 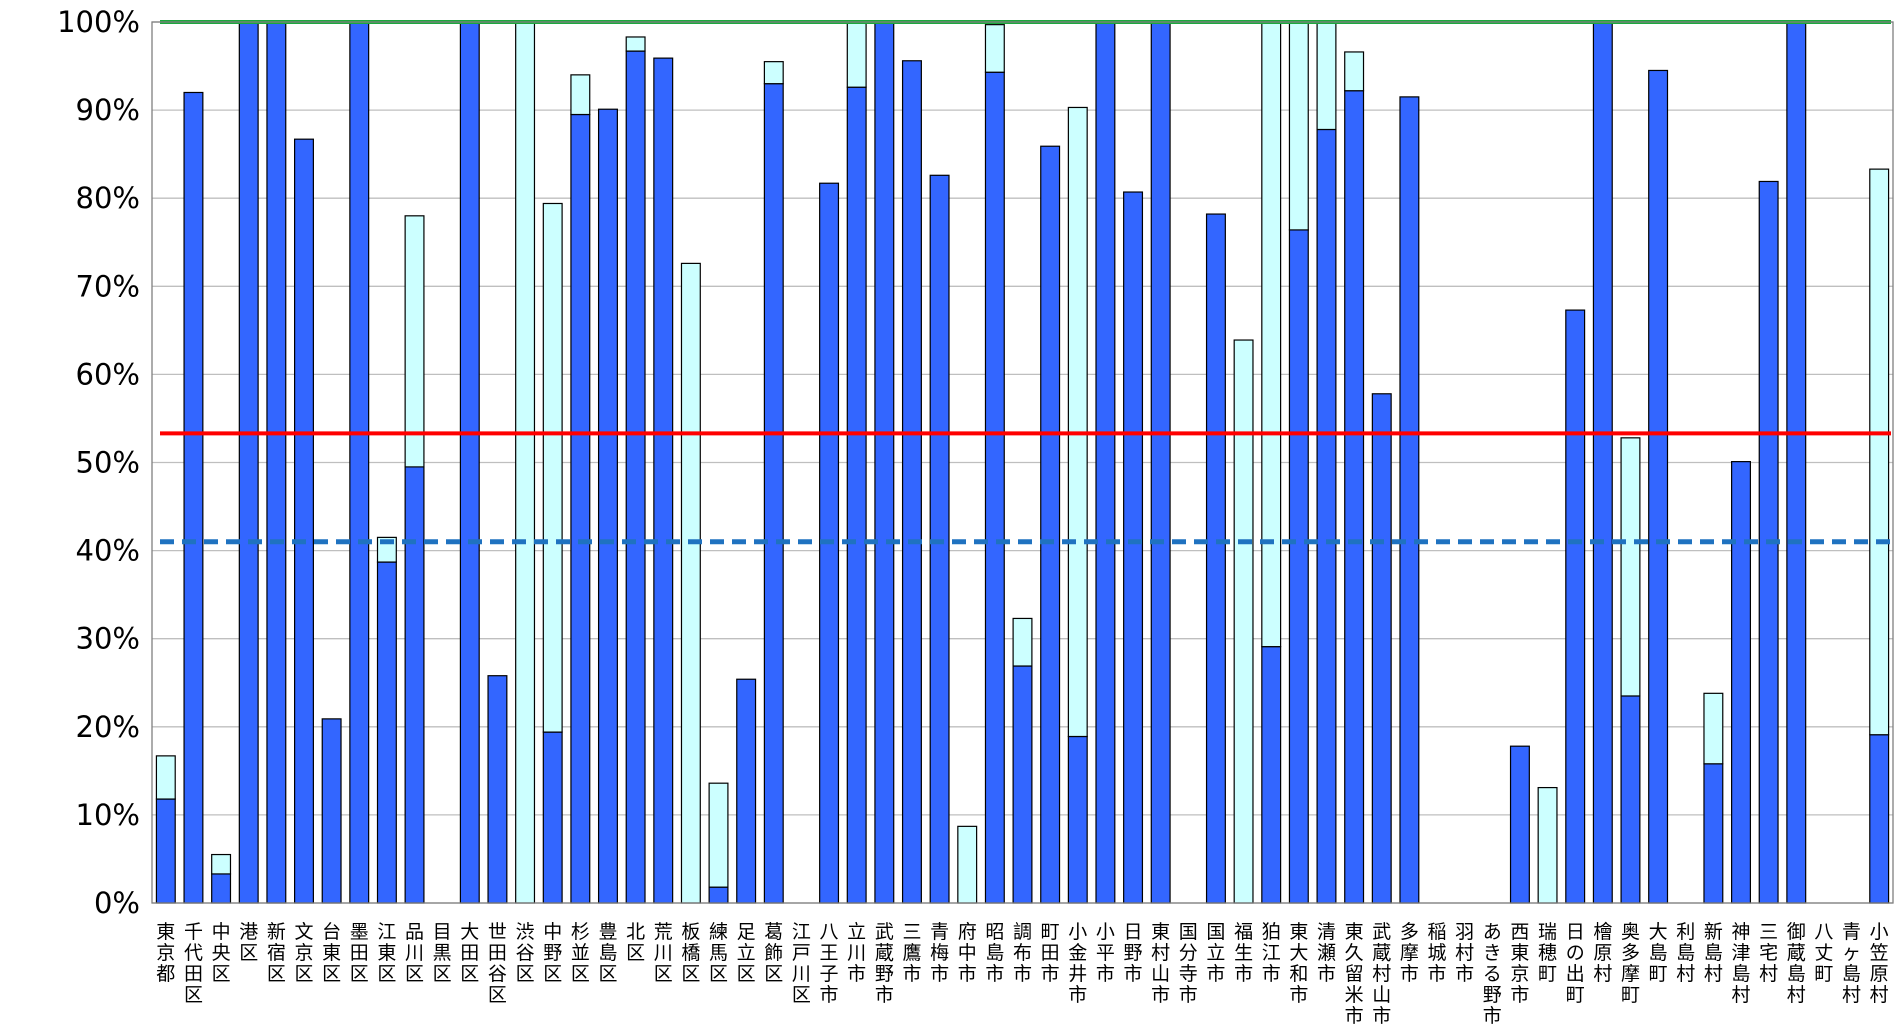 I want to click on x-tick-label: 目黒区, so click(x=442, y=953).